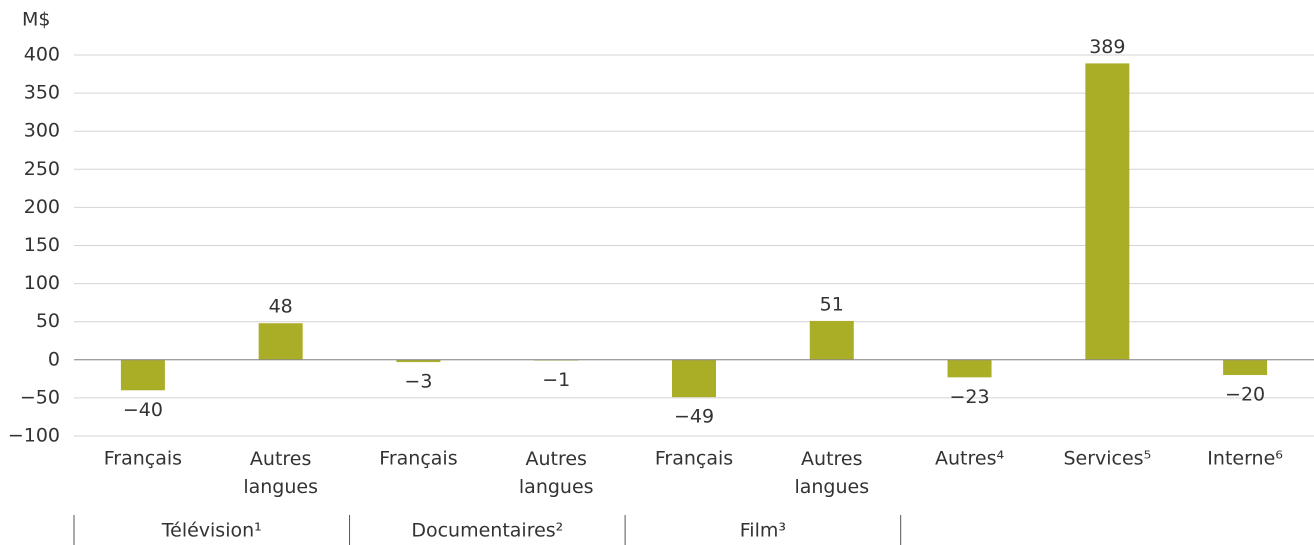 Image resolution: width=1314 pixels, height=545 pixels. What do you see at coordinates (763, 531) in the screenshot?
I see `group-label: Film³` at bounding box center [763, 531].